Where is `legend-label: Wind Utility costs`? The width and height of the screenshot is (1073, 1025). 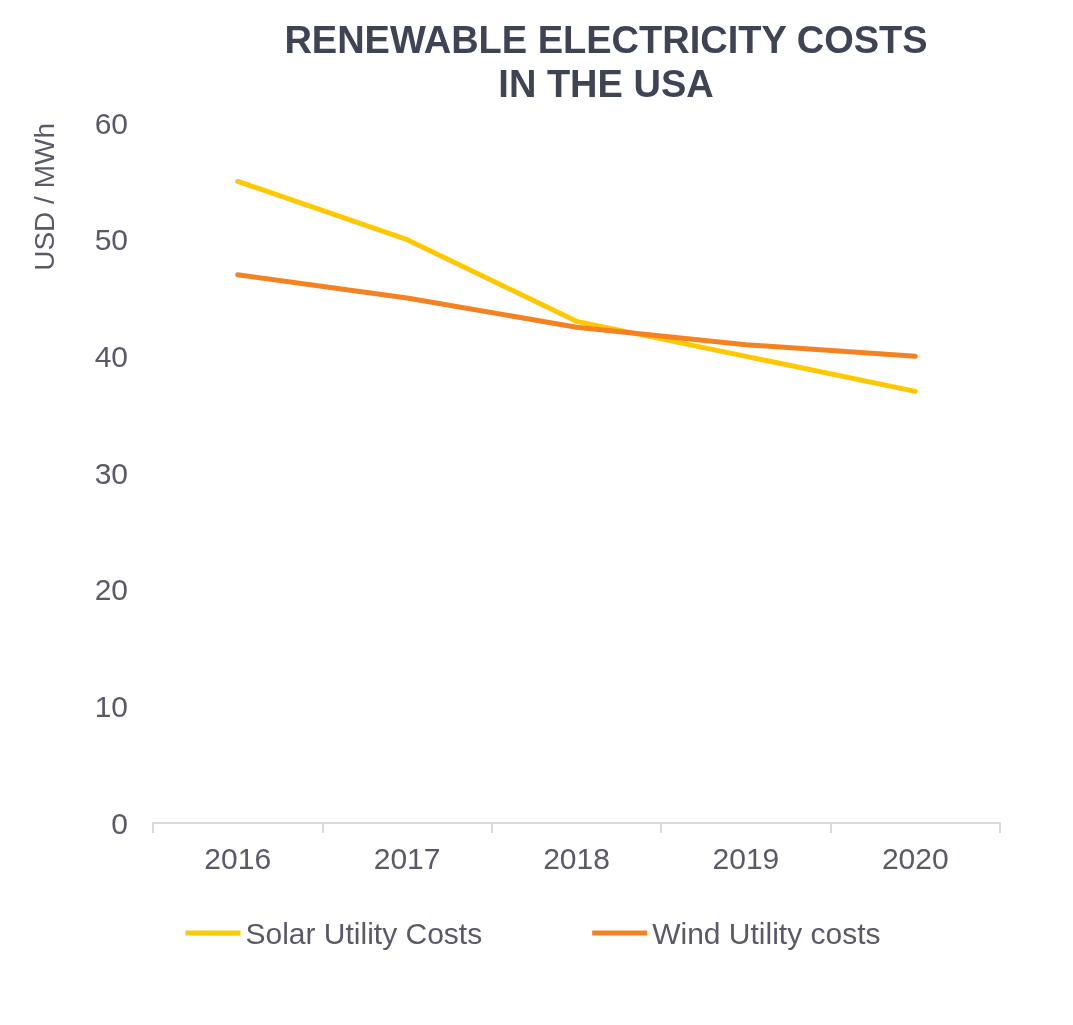
legend-label: Wind Utility costs is located at coordinates (766, 933).